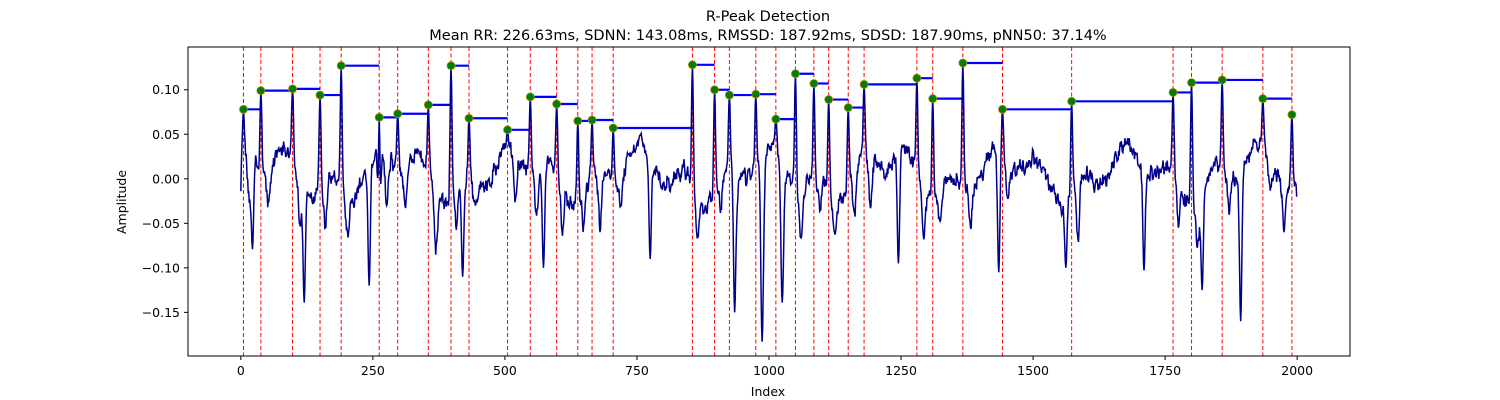 Image resolution: width=1500 pixels, height=400 pixels. What do you see at coordinates (166, 178) in the screenshot?
I see `y-tick-label: 0.00` at bounding box center [166, 178].